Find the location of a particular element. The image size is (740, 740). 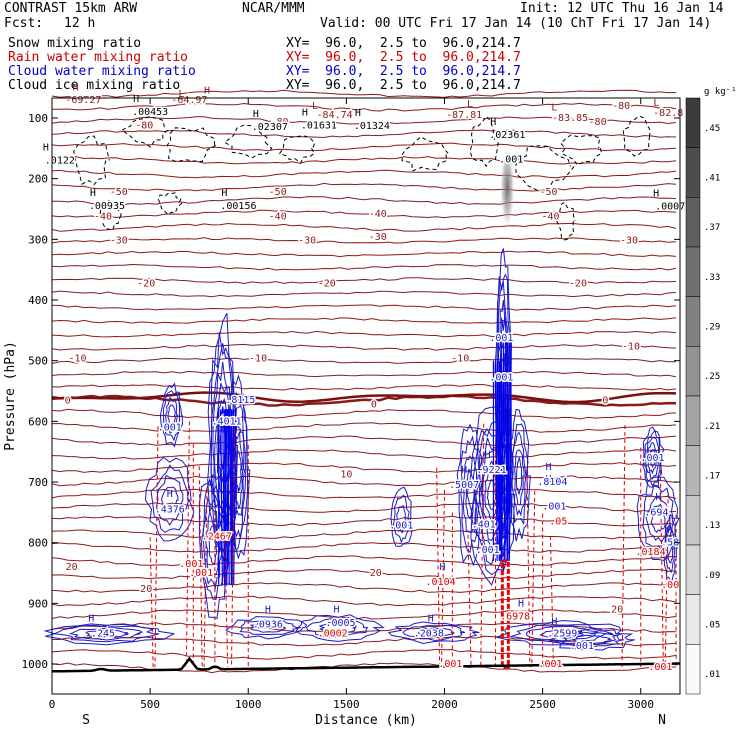

max-marker-value: .01324 is located at coordinates (372, 126).